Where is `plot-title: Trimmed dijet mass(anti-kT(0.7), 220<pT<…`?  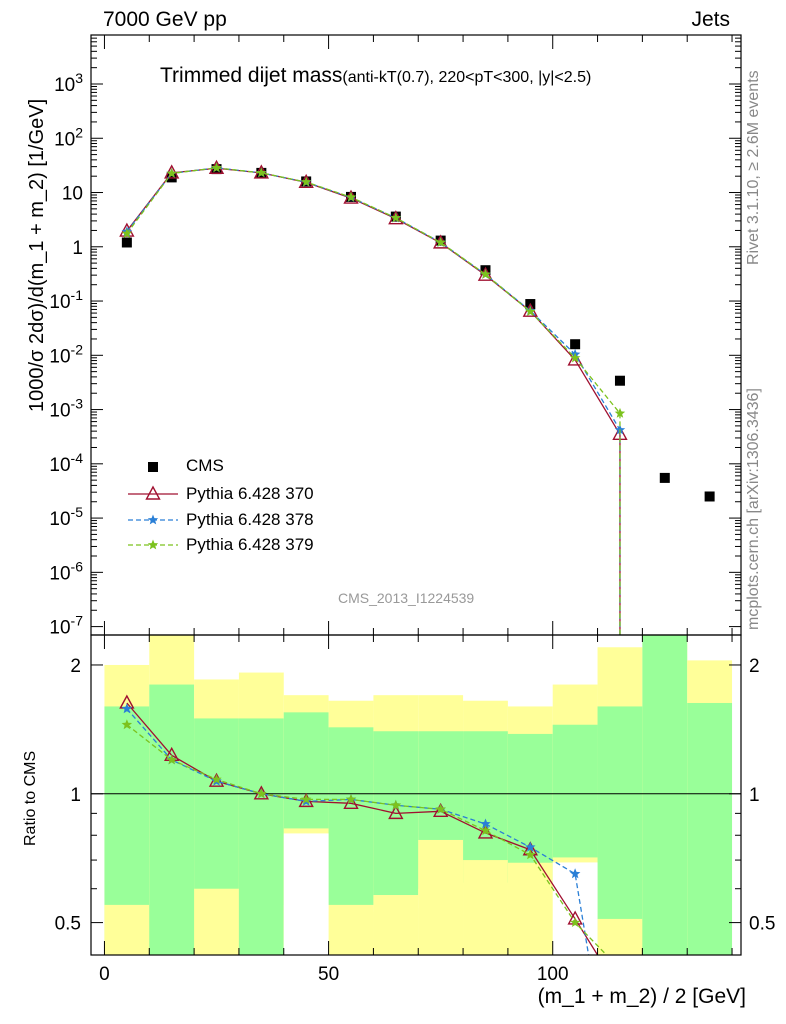
plot-title: Trimmed dijet mass(anti-kT(0.7), 220<pT<… is located at coordinates (375, 76).